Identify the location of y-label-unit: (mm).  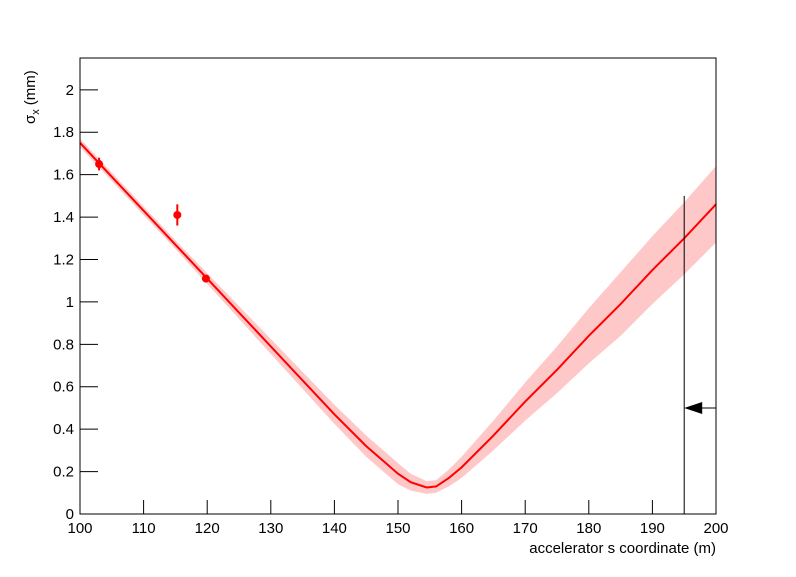
(30, 87).